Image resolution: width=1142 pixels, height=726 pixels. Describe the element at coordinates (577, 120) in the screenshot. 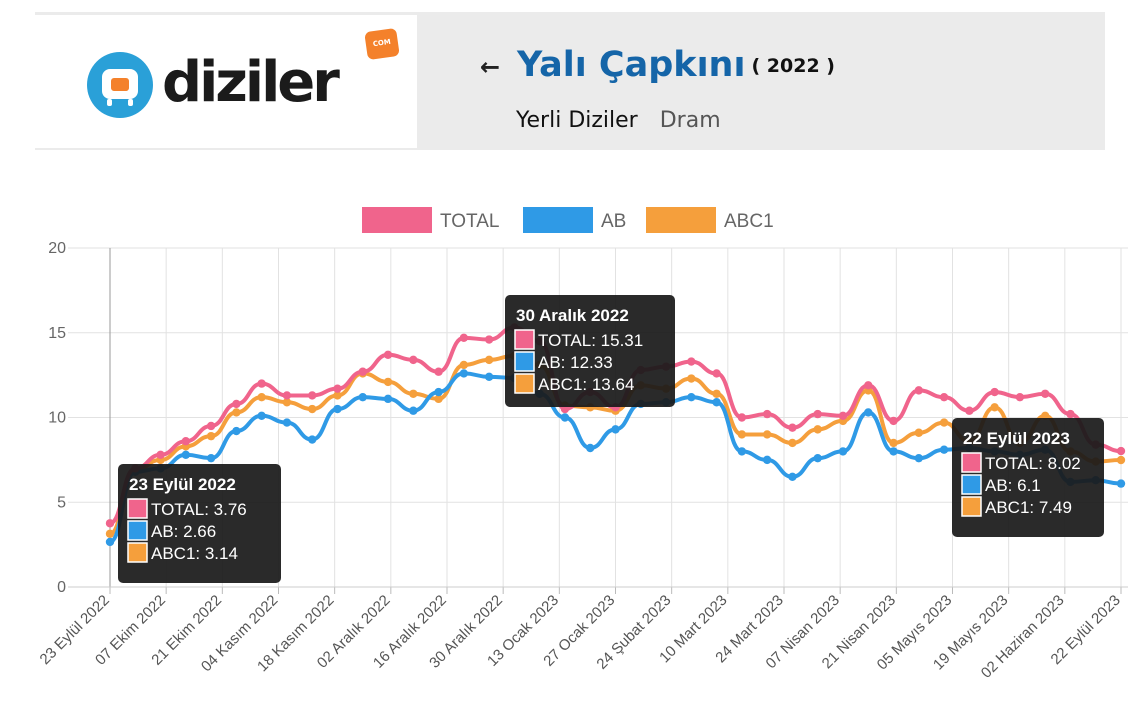

I see `category-link: Yerli Diziler` at that location.